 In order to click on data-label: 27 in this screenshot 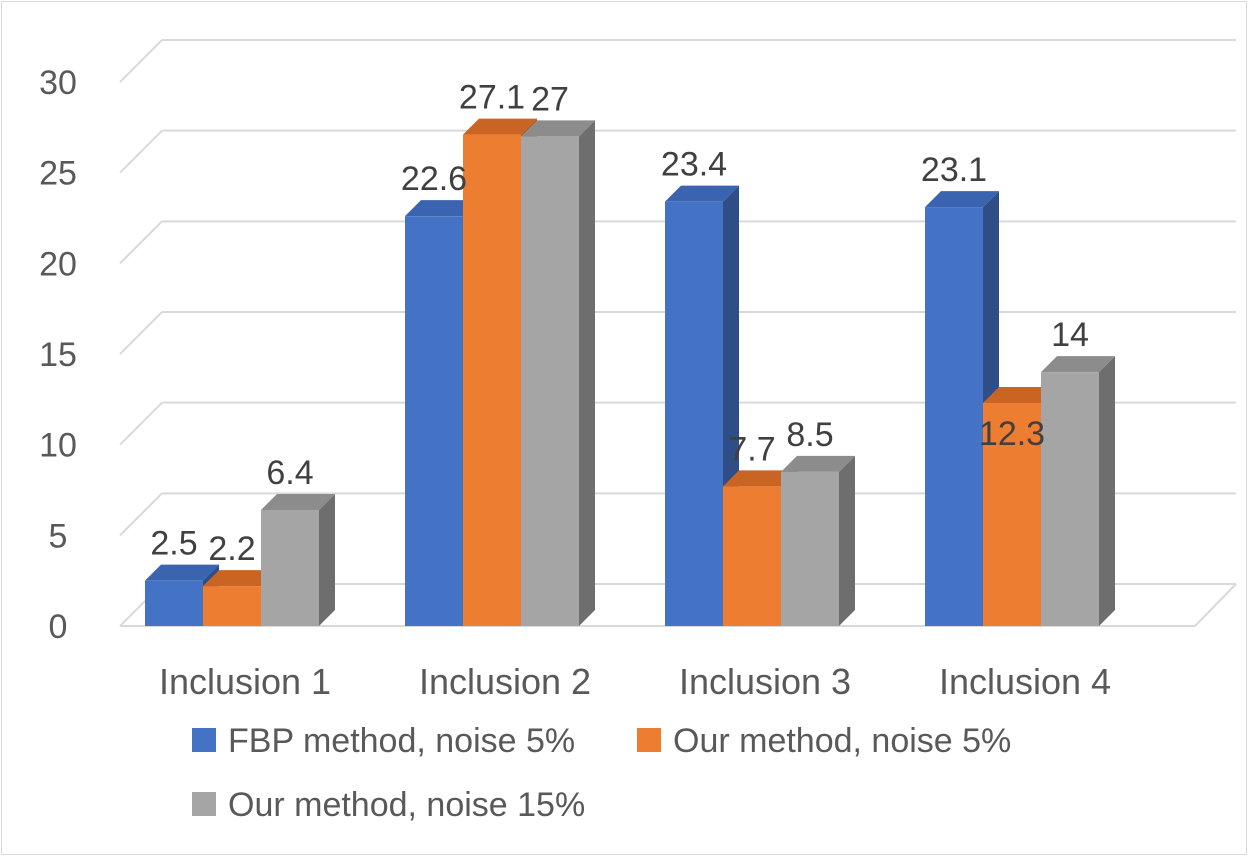, I will do `click(550, 99)`.